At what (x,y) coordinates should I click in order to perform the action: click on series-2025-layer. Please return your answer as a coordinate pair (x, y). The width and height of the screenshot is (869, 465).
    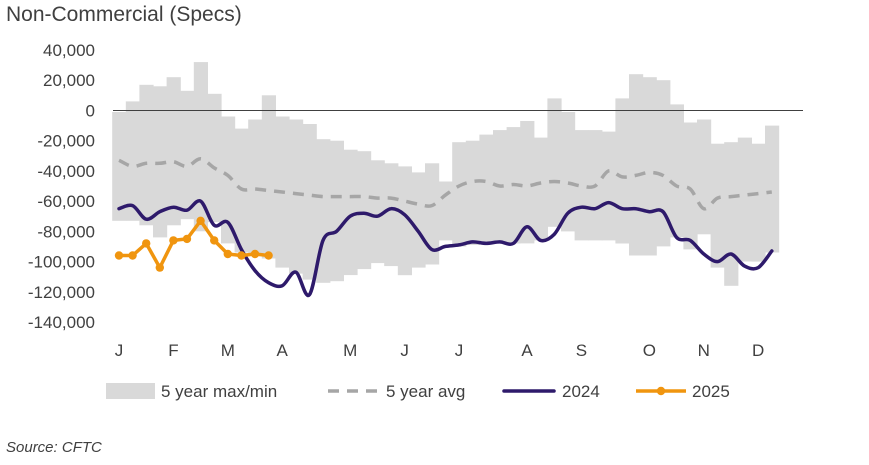
    Looking at the image, I should click on (193, 244).